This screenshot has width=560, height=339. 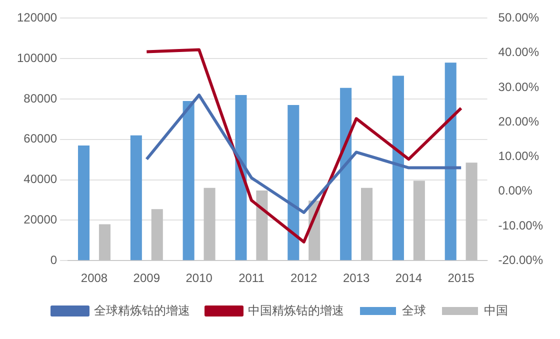 What do you see at coordinates (461, 278) in the screenshot?
I see `x-tick-label: 2015` at bounding box center [461, 278].